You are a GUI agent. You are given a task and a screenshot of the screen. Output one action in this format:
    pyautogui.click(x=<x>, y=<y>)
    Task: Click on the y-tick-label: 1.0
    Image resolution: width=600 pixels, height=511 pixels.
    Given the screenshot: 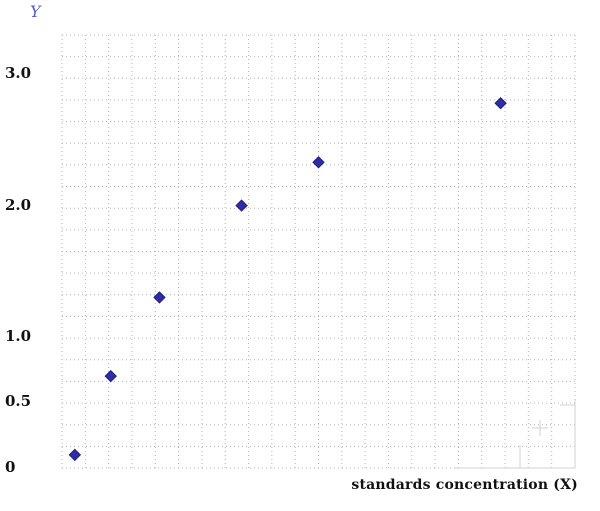 What is the action you would take?
    pyautogui.click(x=18, y=335)
    